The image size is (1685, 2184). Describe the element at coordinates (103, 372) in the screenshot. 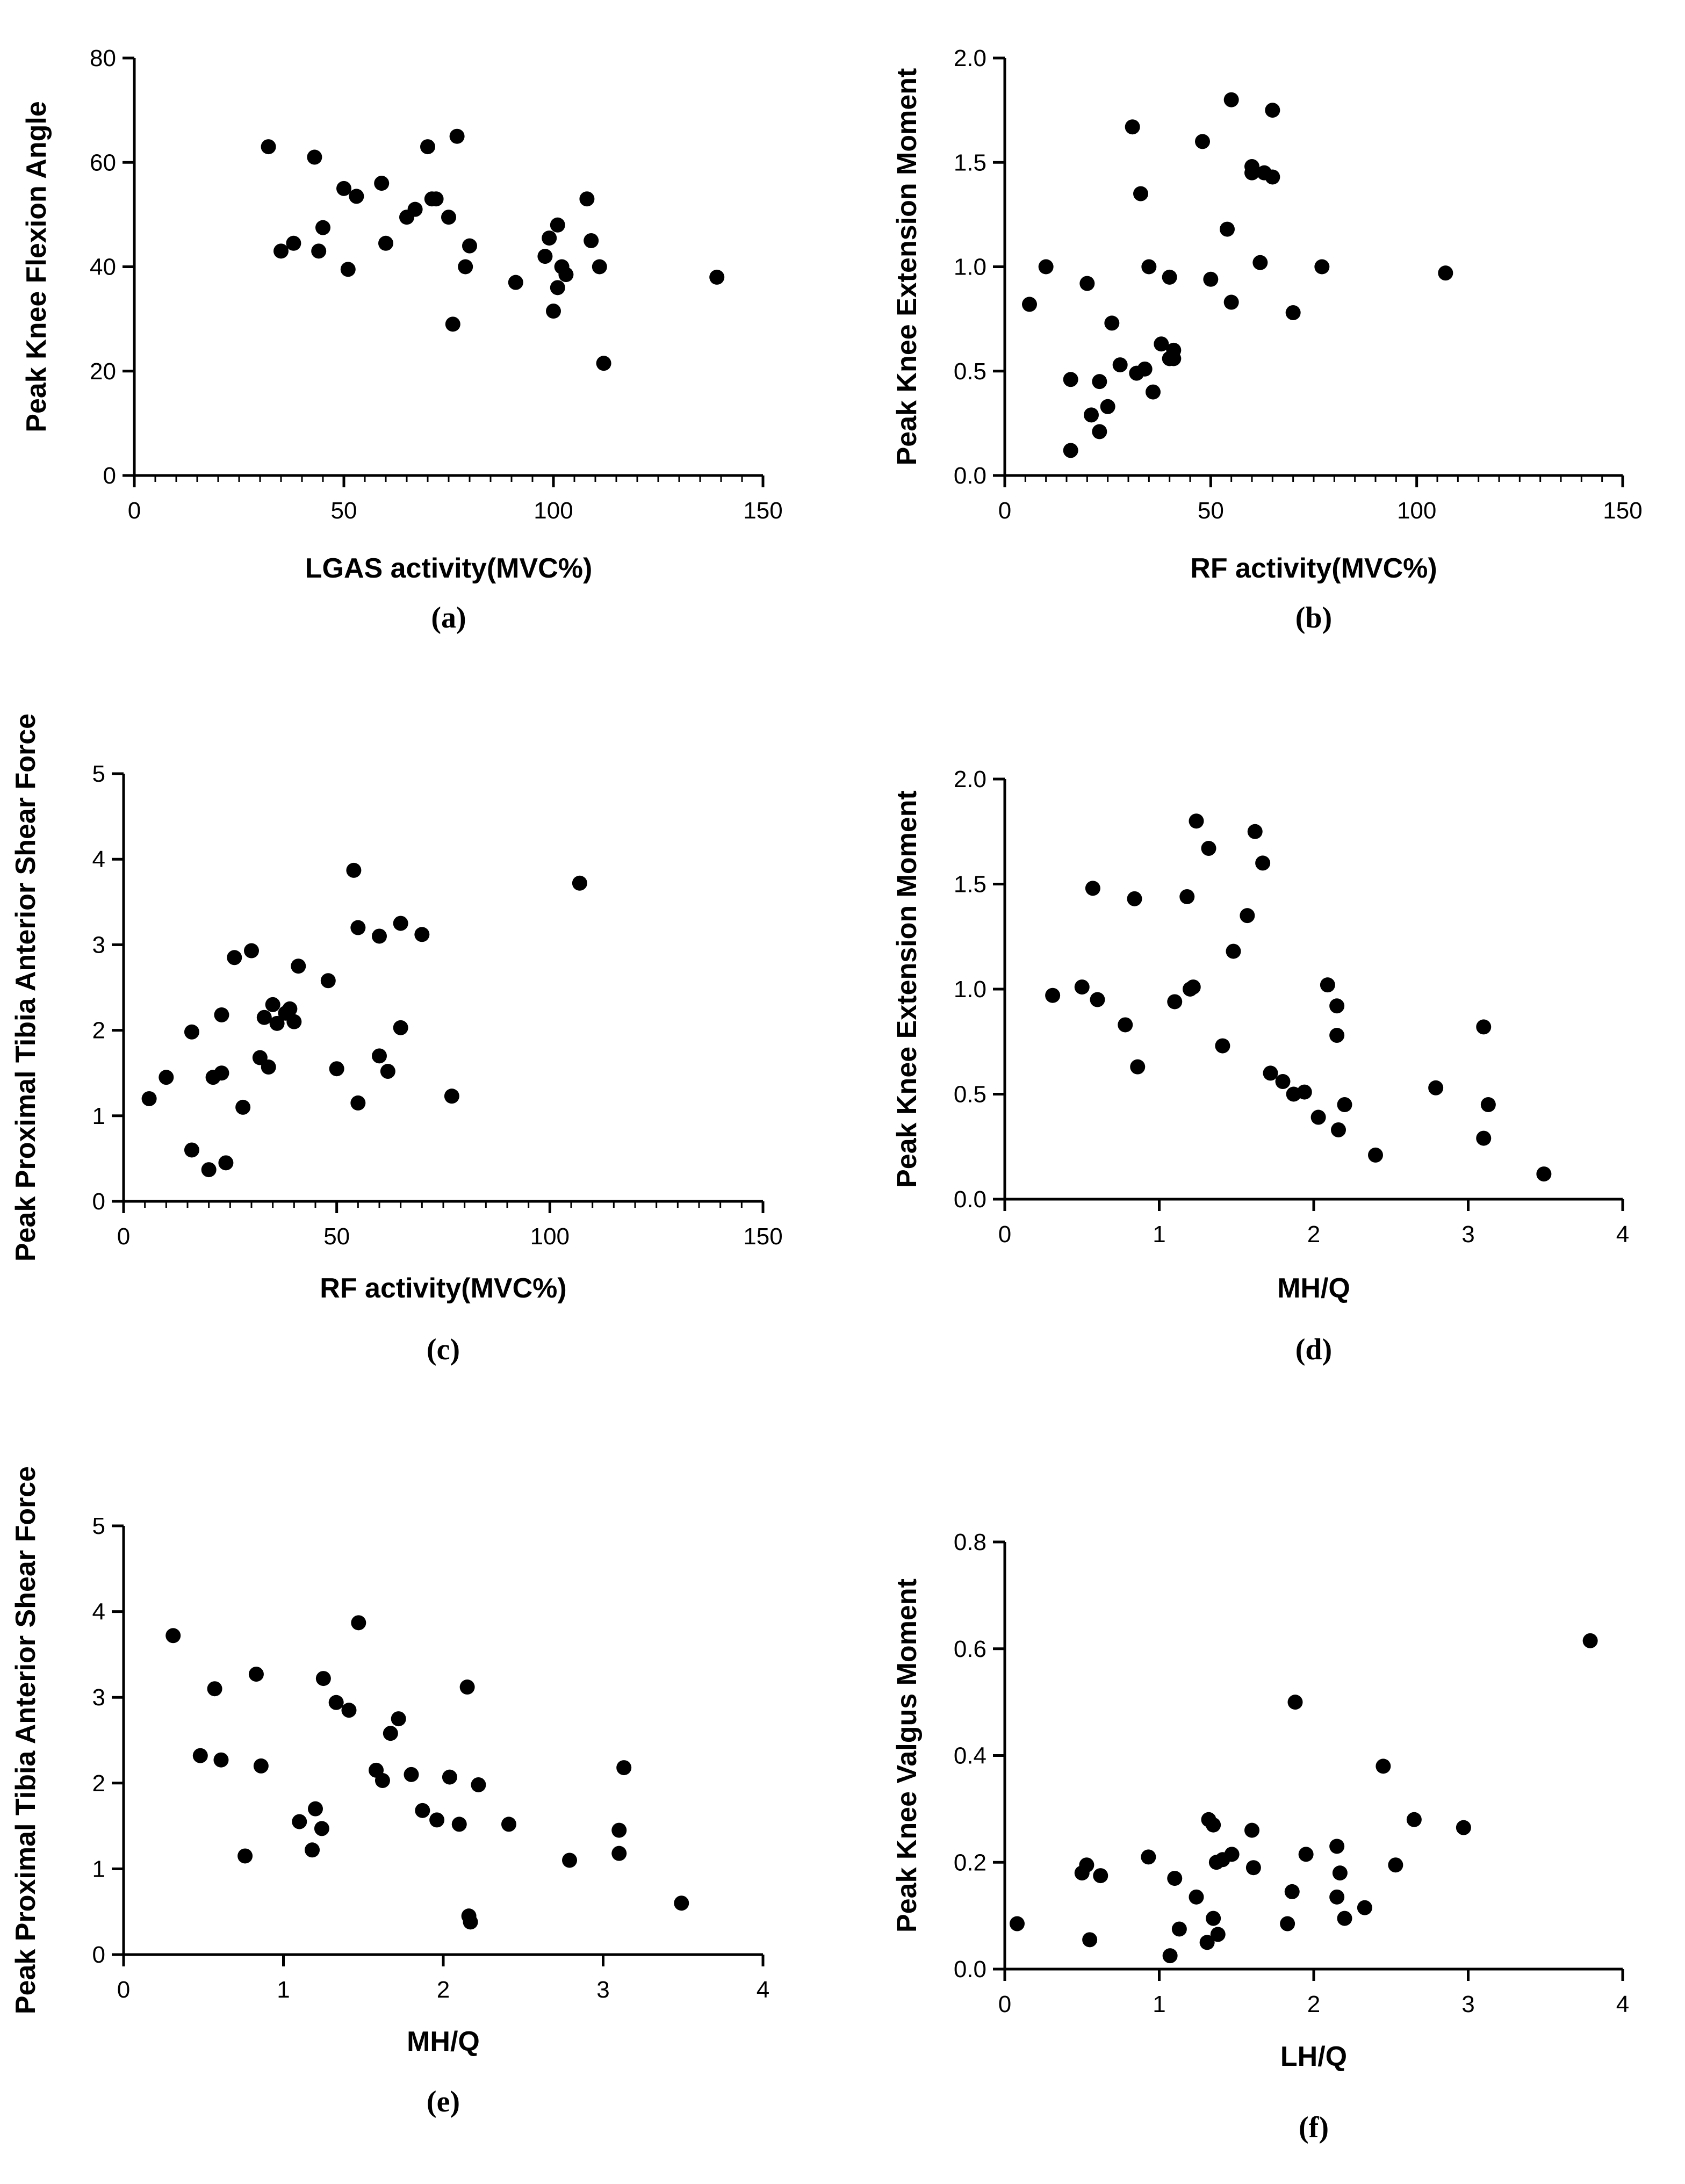

I see `y-tick-label-a: 20` at that location.